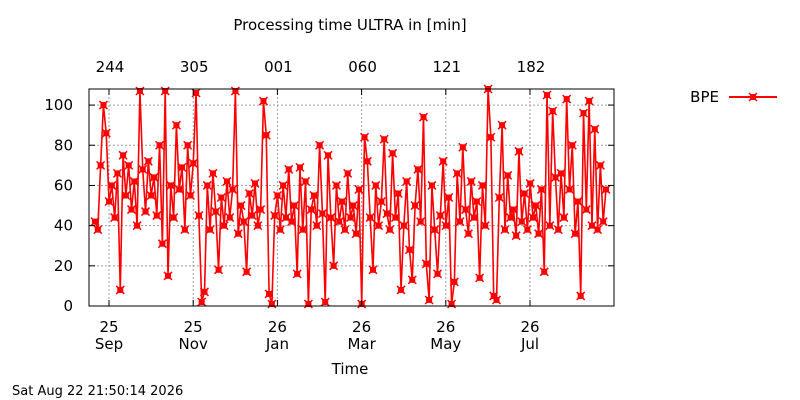 Image resolution: width=800 pixels, height=400 pixels. What do you see at coordinates (110, 67) in the screenshot?
I see `x-top-tick-label: 244` at bounding box center [110, 67].